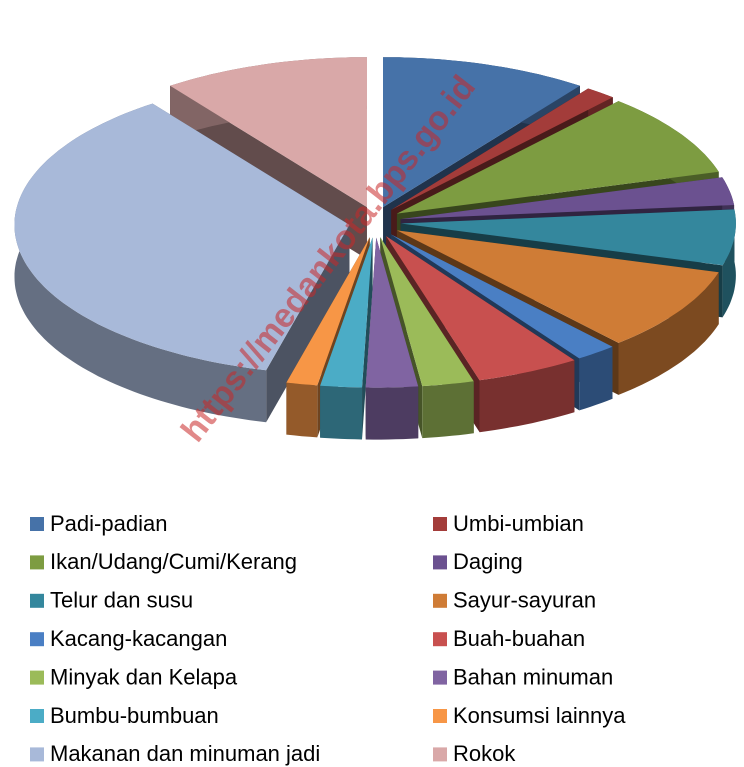 The image size is (744, 767). What do you see at coordinates (138, 638) in the screenshot?
I see `legend-label: Kacang-kacangan` at bounding box center [138, 638].